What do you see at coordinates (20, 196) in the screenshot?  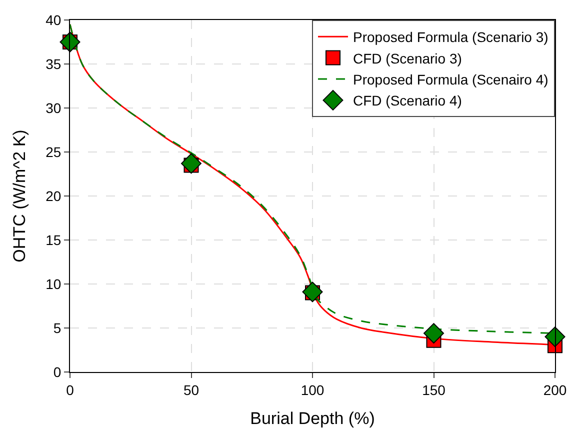 I see `y-axis-title: OHTC (W/m^2 K)` at bounding box center [20, 196].